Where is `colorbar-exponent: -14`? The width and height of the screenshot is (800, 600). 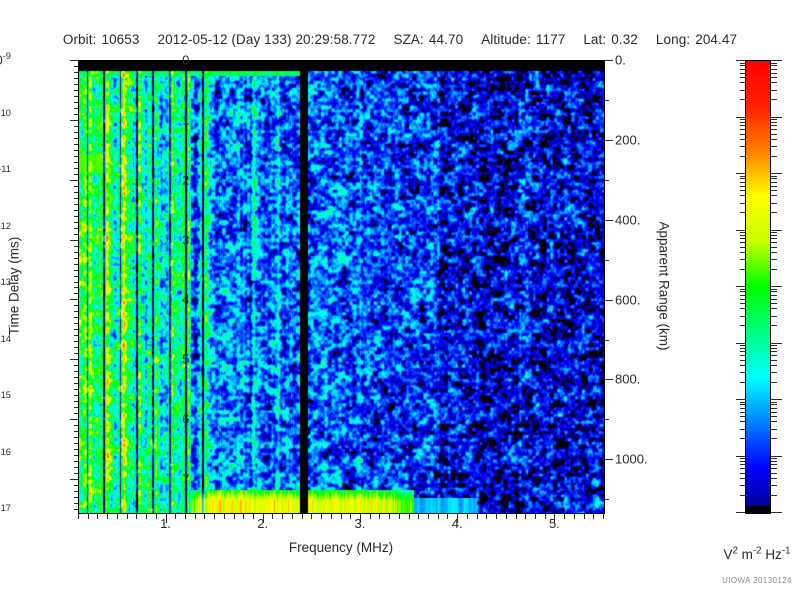
colorbar-exponent: -14 is located at coordinates (5, 338).